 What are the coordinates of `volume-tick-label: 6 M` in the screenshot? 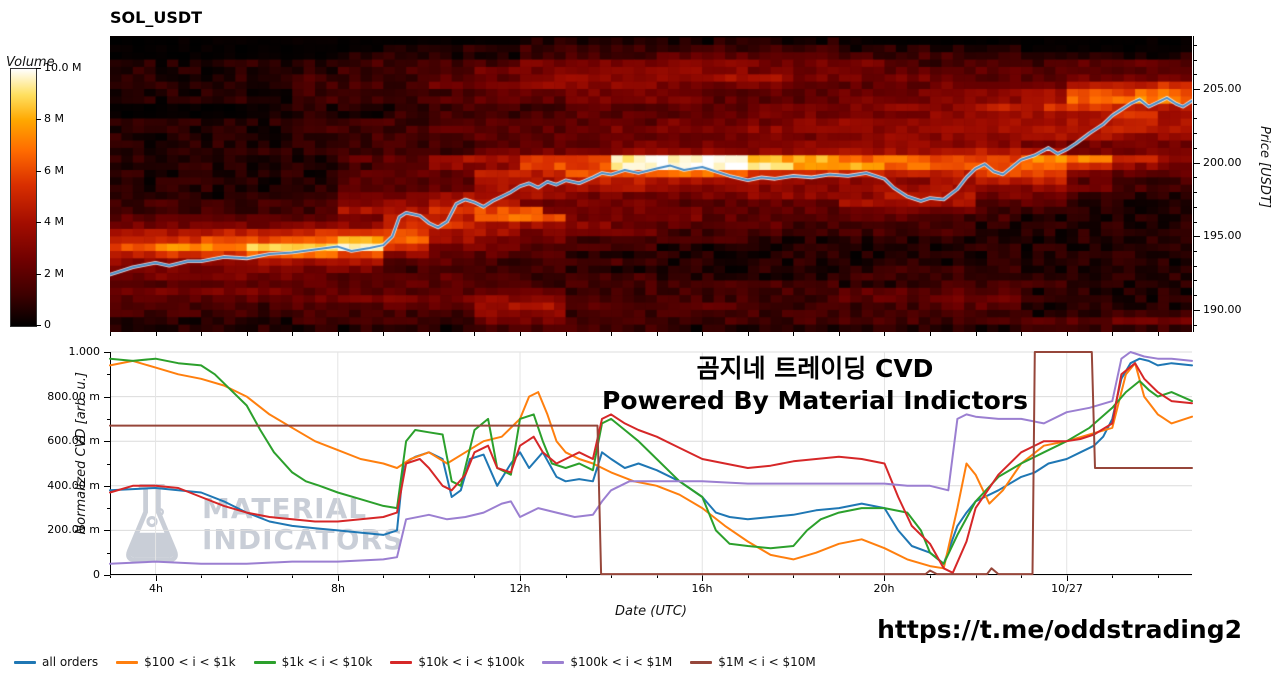 It's located at (54, 170).